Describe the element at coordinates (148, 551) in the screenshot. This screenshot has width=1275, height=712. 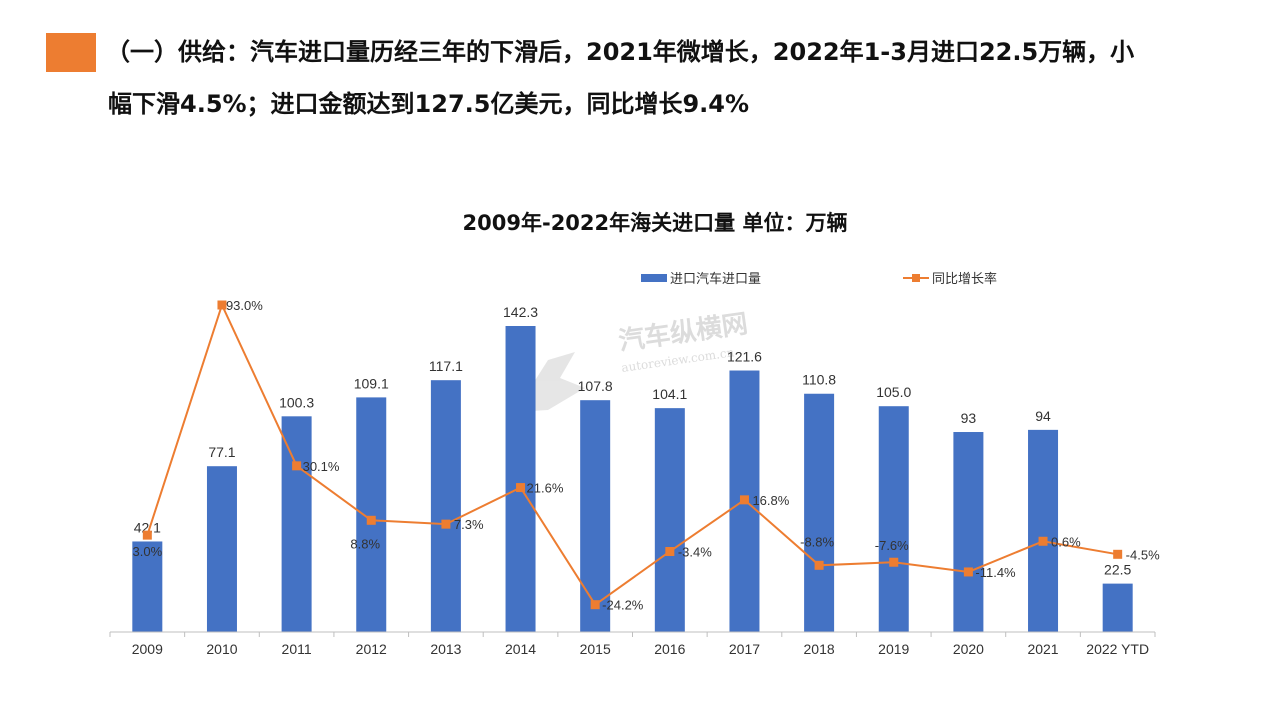
I see `rate-value-label: 3.0%` at that location.